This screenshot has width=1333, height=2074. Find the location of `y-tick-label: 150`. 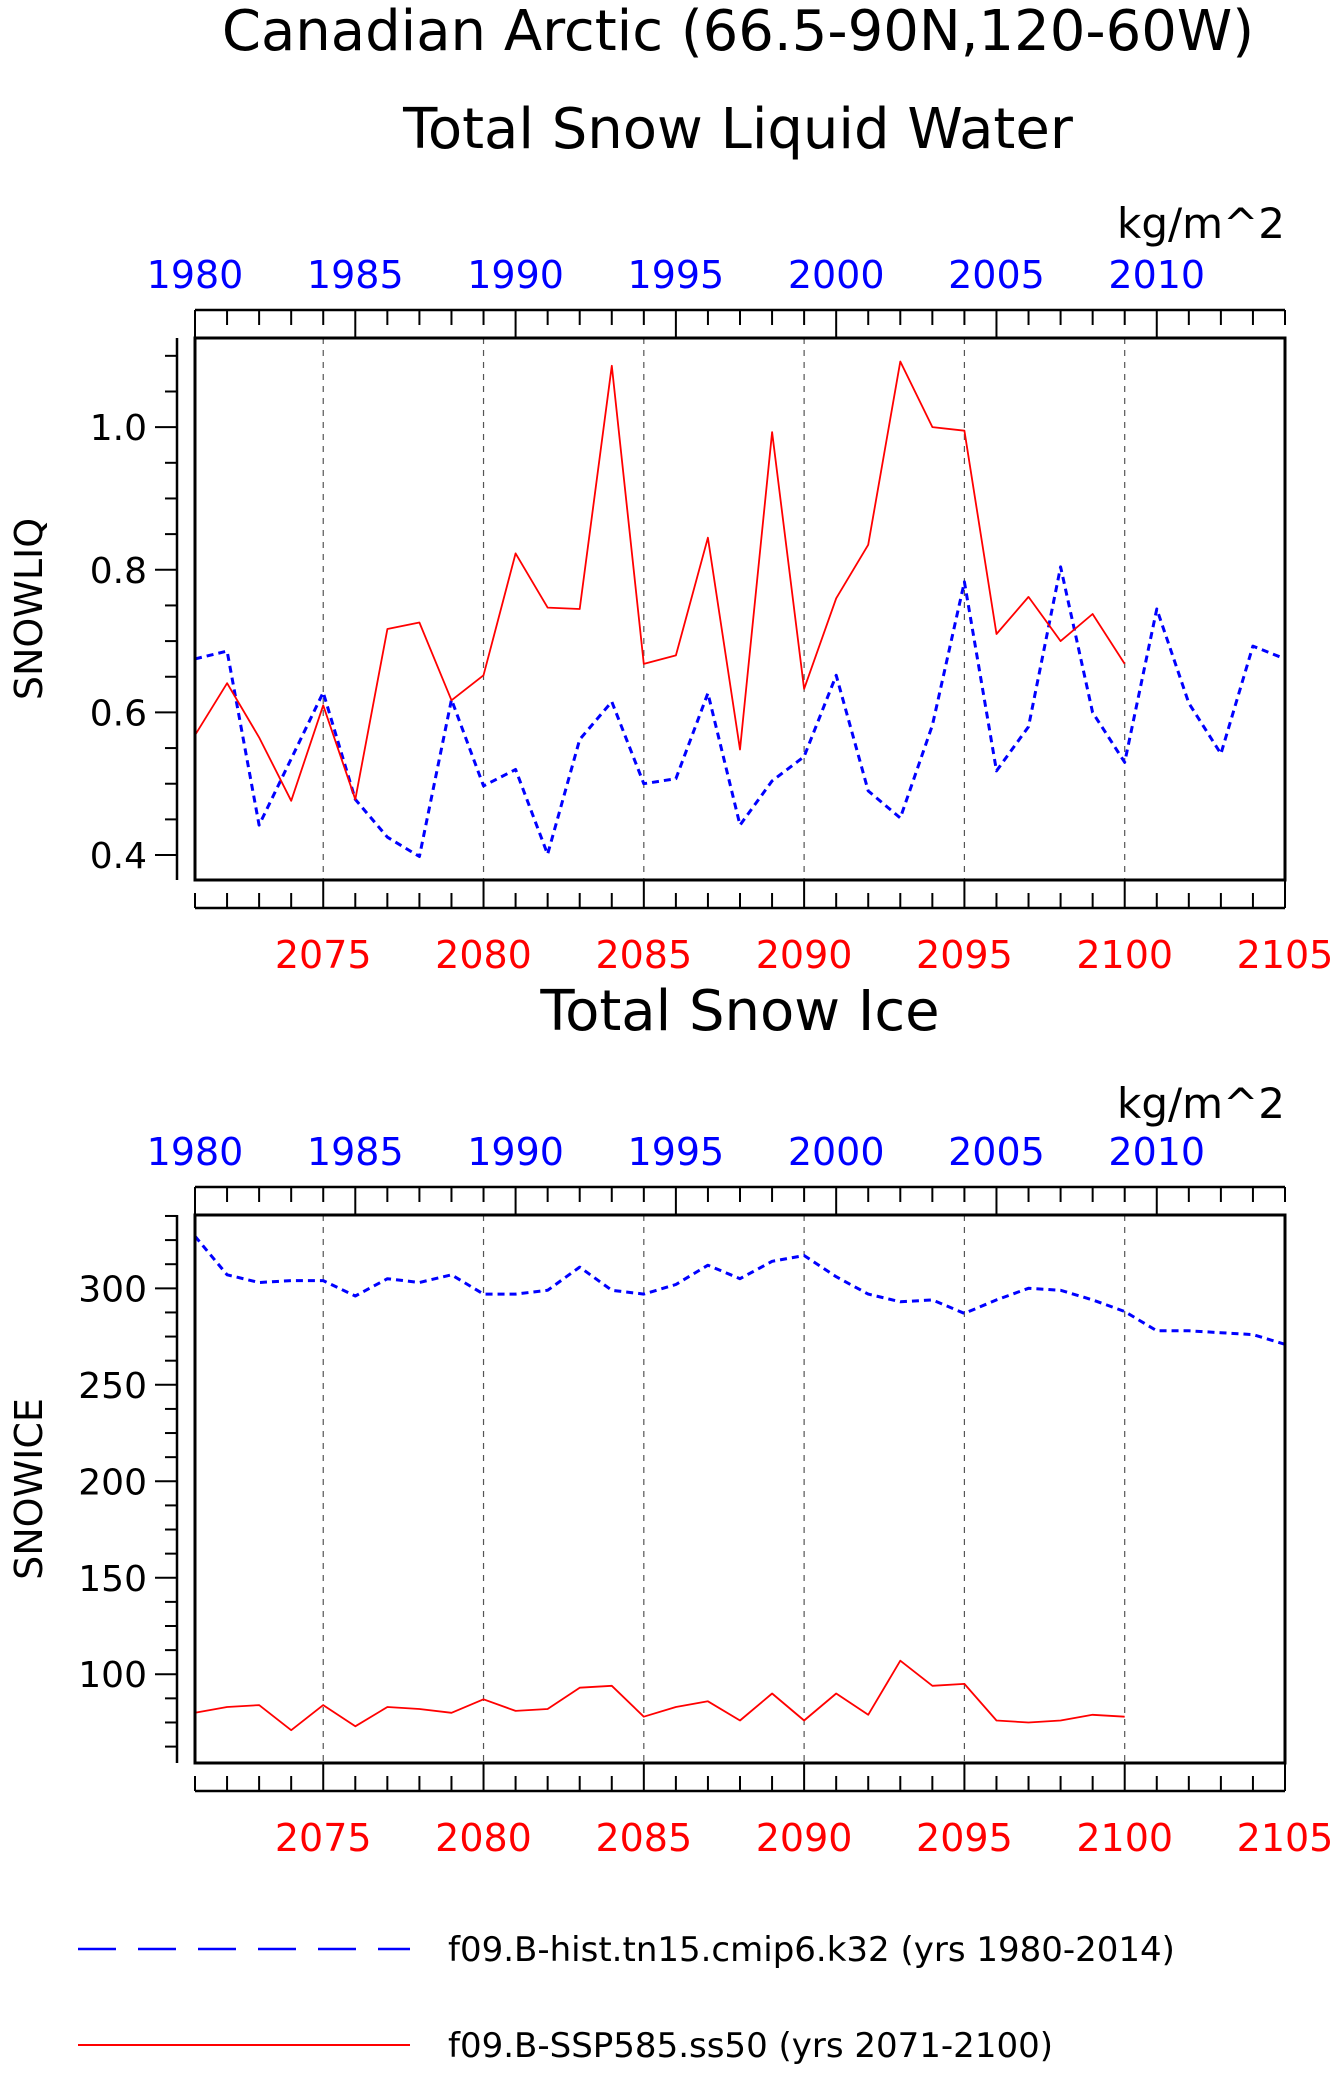

y-tick-label: 150 is located at coordinates (112, 1579).